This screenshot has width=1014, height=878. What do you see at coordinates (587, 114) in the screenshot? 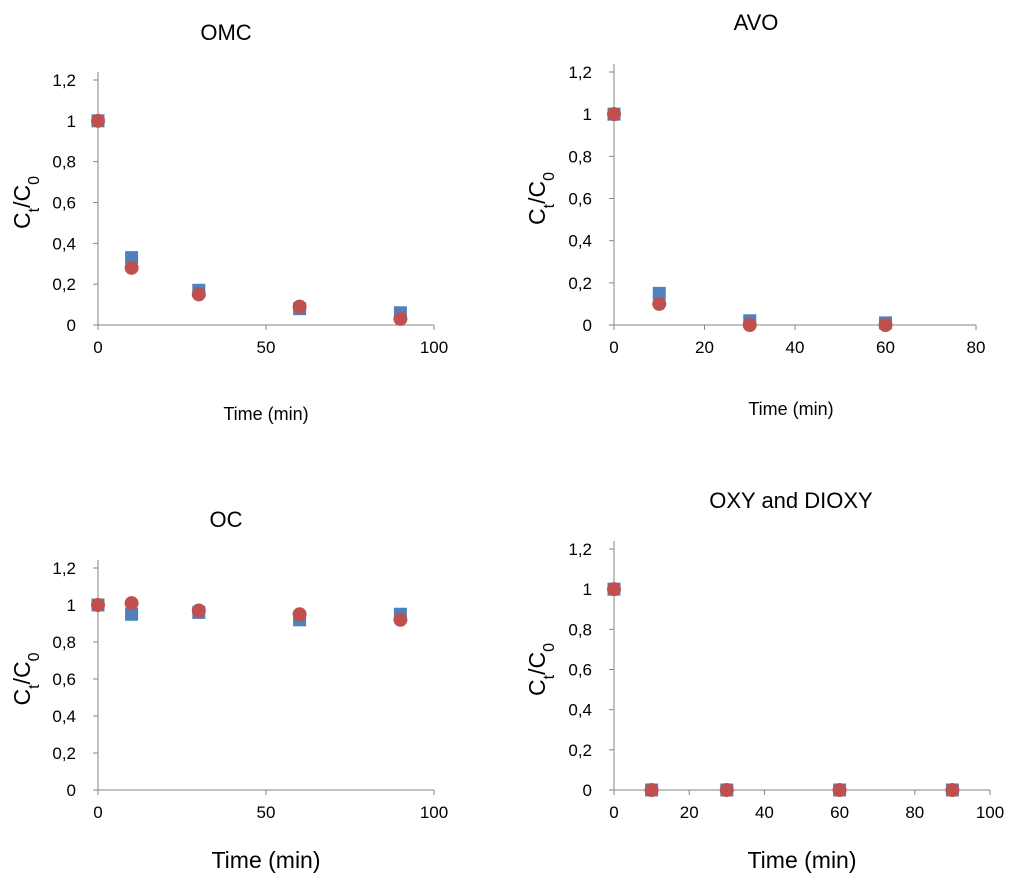
I see `chart-1-y-tick-label: 1` at bounding box center [587, 114].